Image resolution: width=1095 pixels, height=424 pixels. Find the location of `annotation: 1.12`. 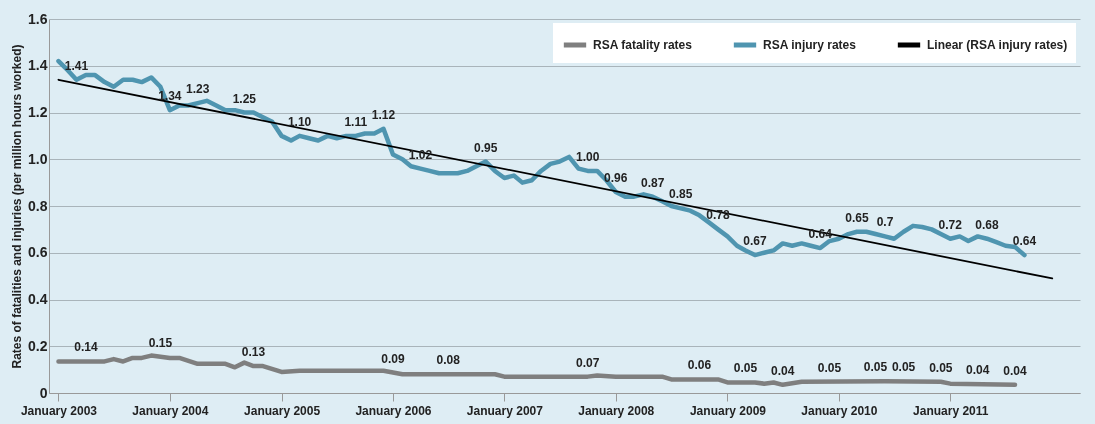

annotation: 1.12 is located at coordinates (383, 114).